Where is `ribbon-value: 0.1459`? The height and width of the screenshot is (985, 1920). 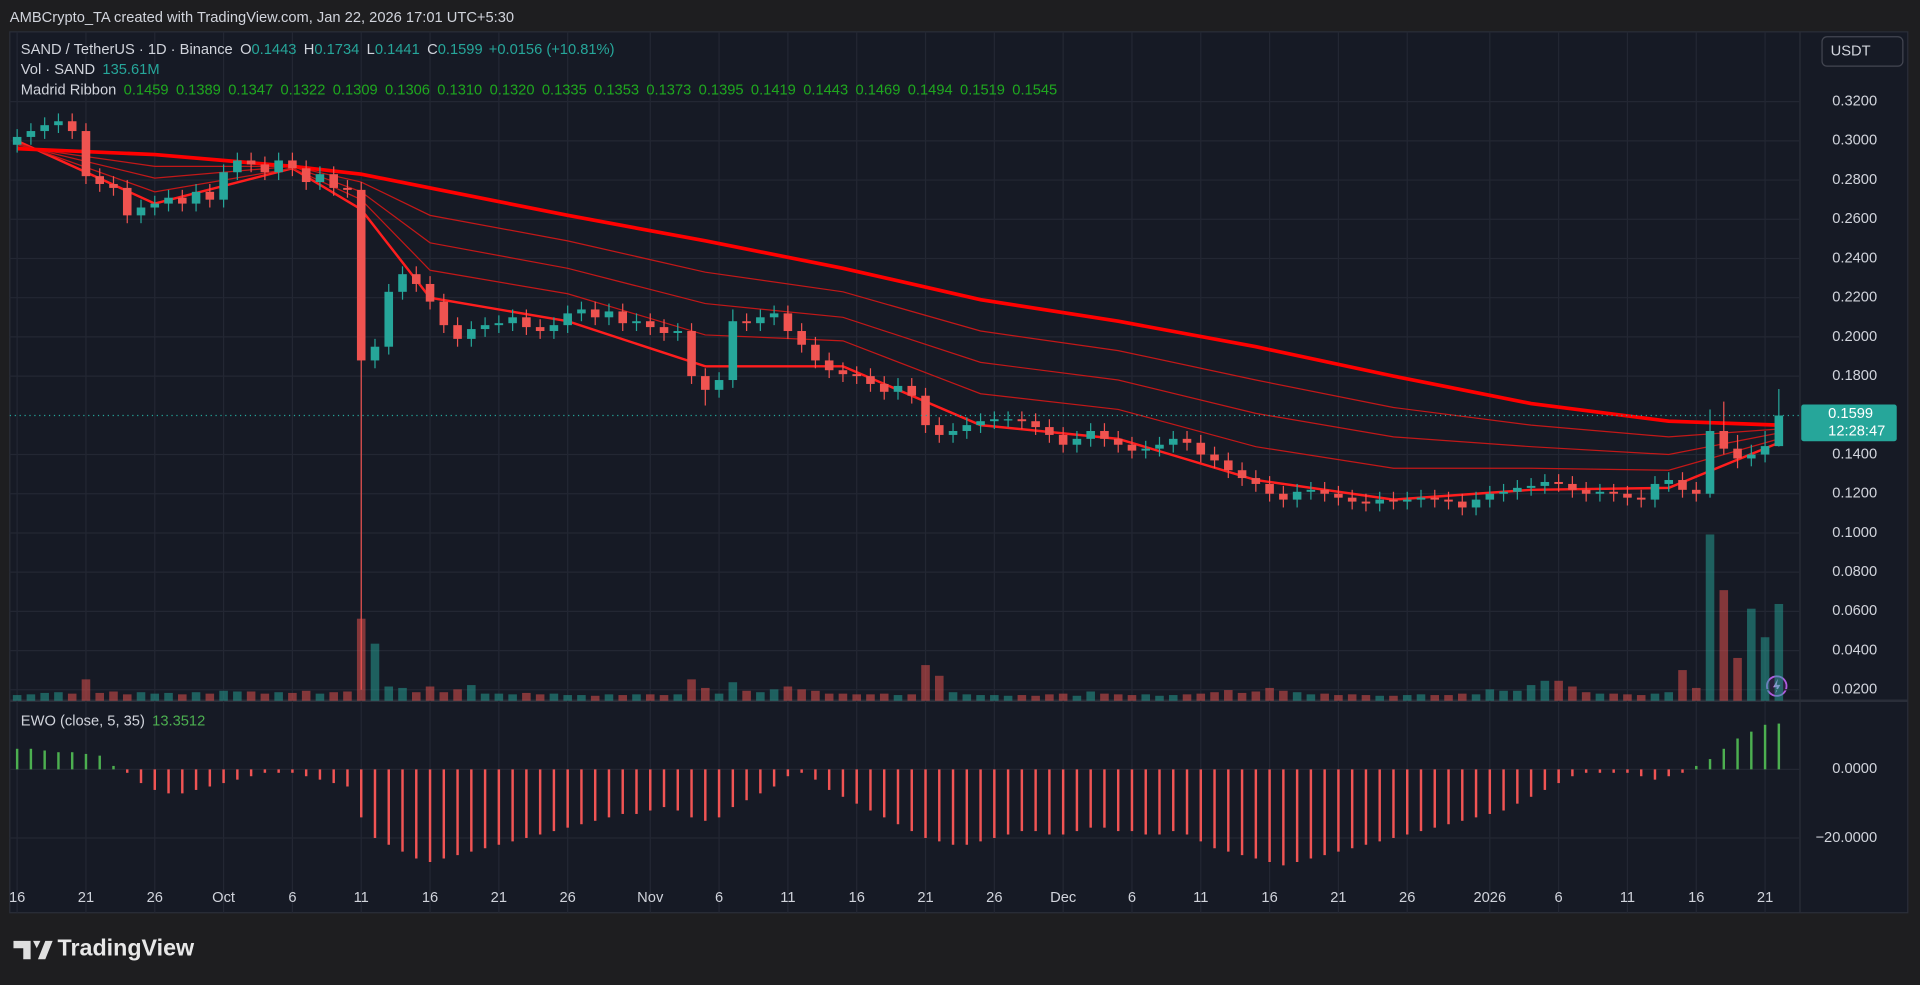 ribbon-value: 0.1459 is located at coordinates (146, 91).